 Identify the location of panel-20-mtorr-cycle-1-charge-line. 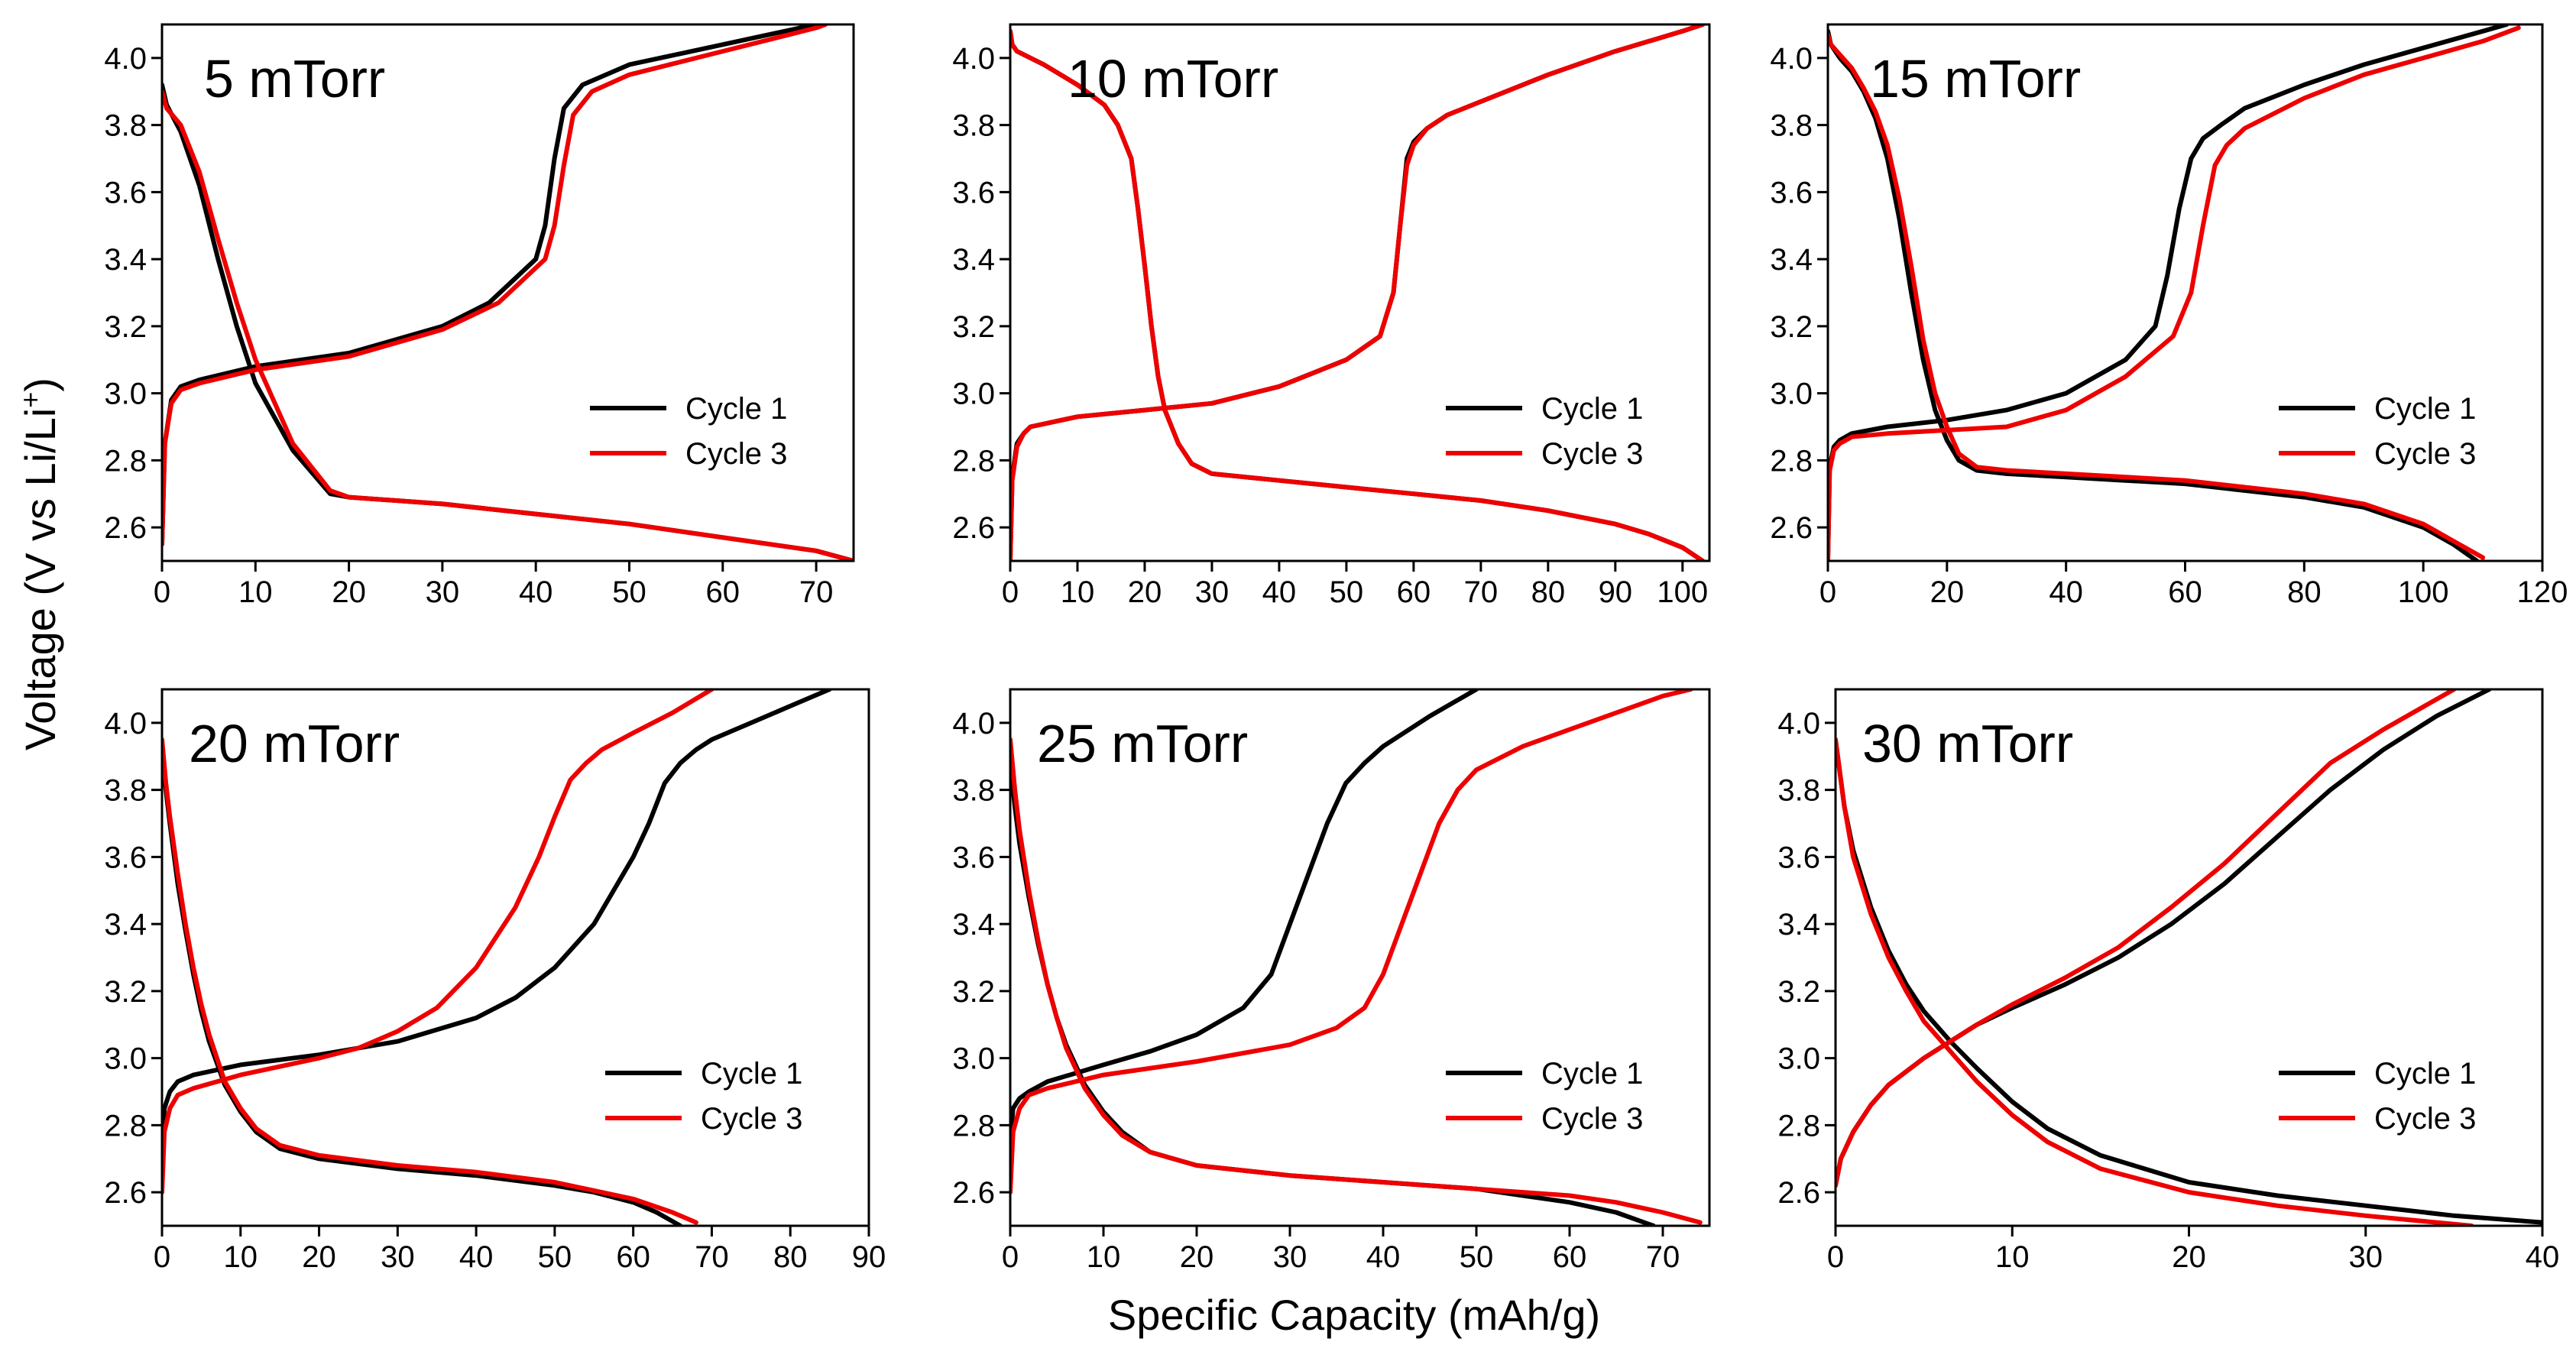
(497, 925).